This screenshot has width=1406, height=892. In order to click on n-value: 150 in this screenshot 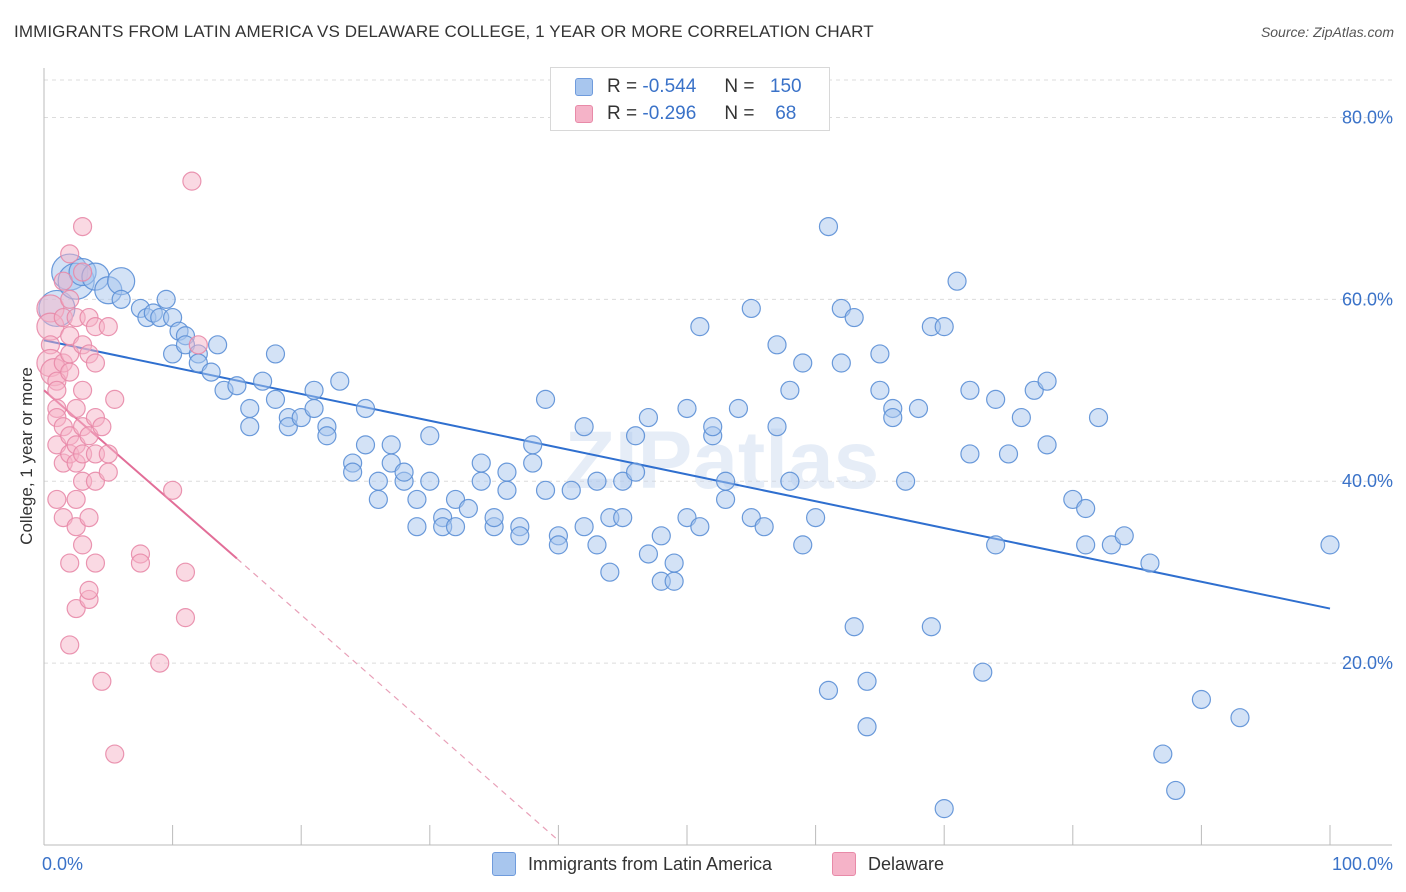, I will do `click(785, 86)`.